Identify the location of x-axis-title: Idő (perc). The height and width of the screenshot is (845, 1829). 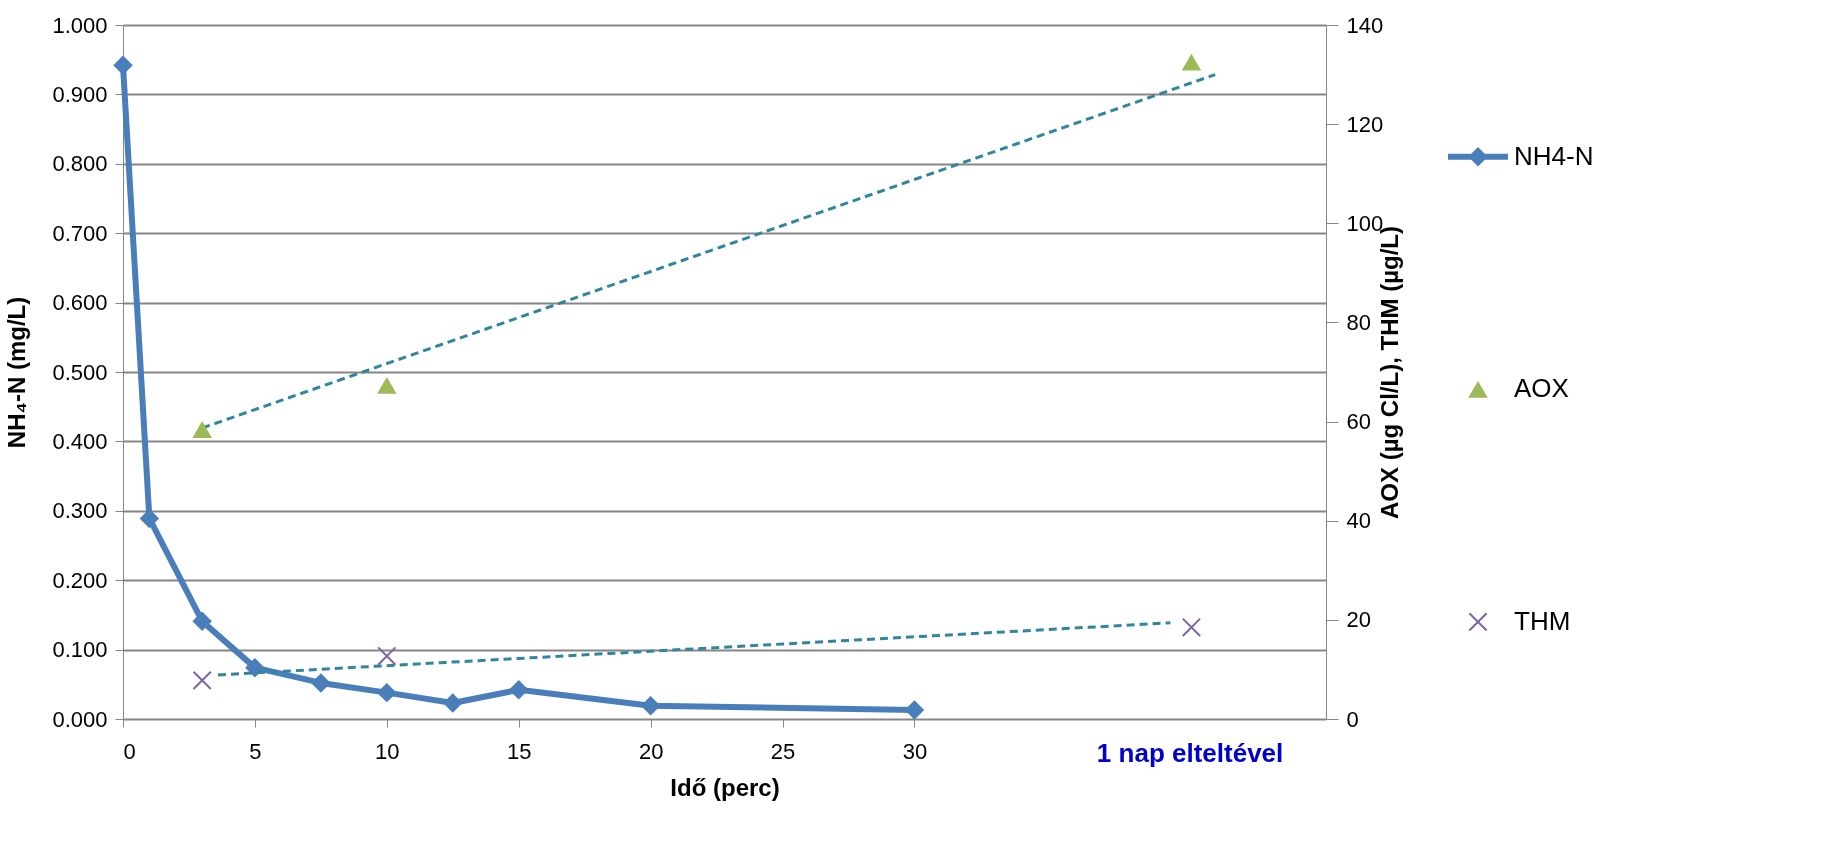
(725, 787).